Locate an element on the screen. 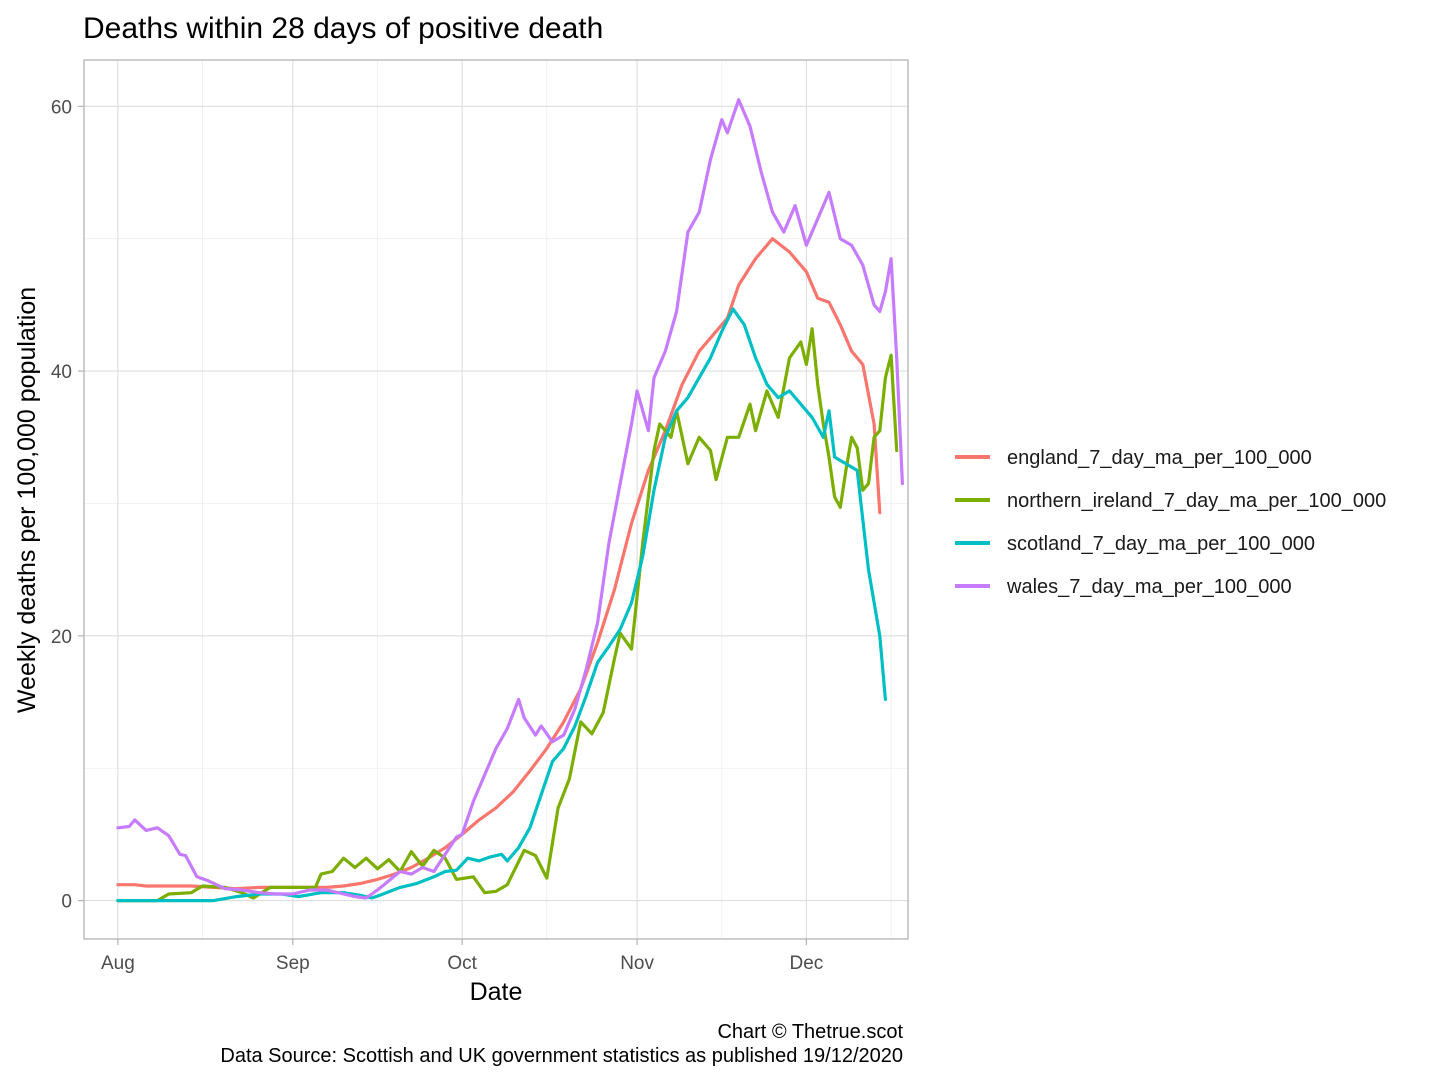 The width and height of the screenshot is (1440, 1080). caption-credit: Chart © Thetrue.scot is located at coordinates (810, 1032).